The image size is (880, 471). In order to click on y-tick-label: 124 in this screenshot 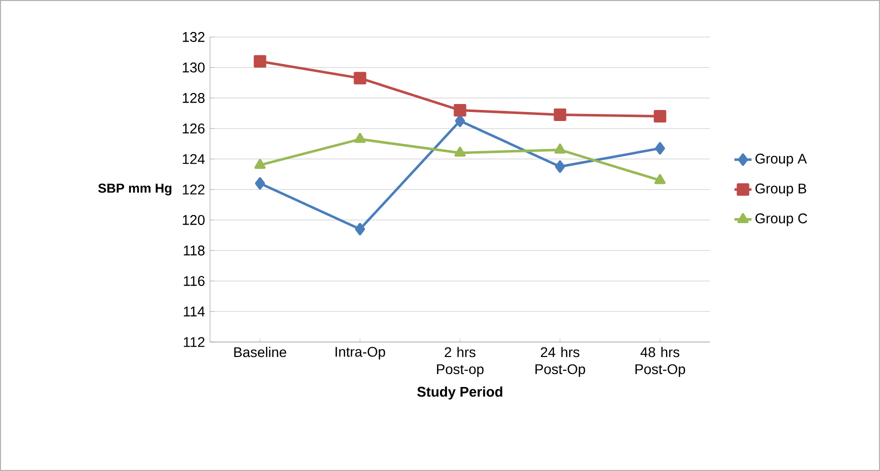, I will do `click(193, 159)`.